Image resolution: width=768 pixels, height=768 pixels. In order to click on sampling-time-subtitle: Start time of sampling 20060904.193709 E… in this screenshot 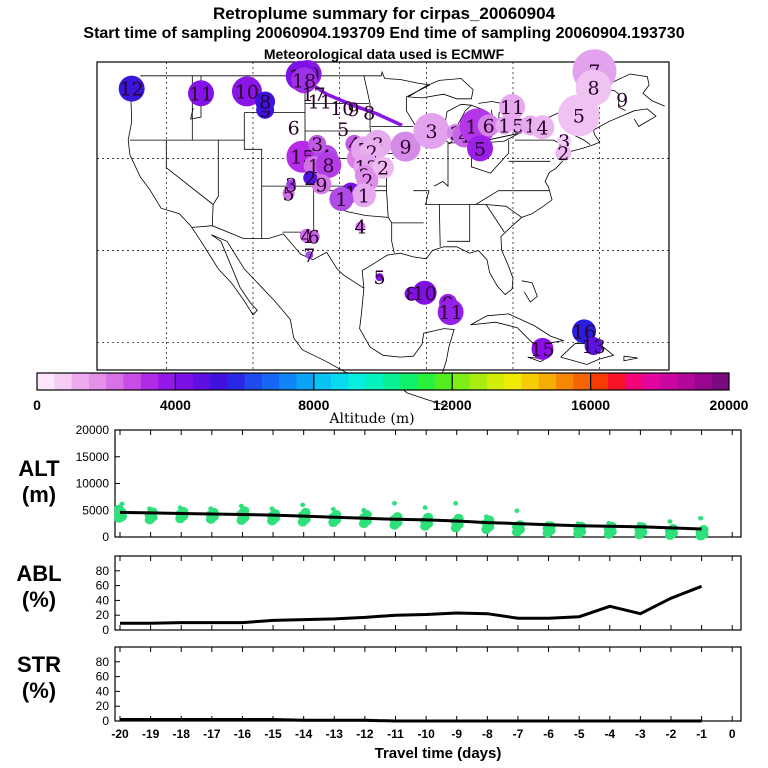, I will do `click(384, 33)`.